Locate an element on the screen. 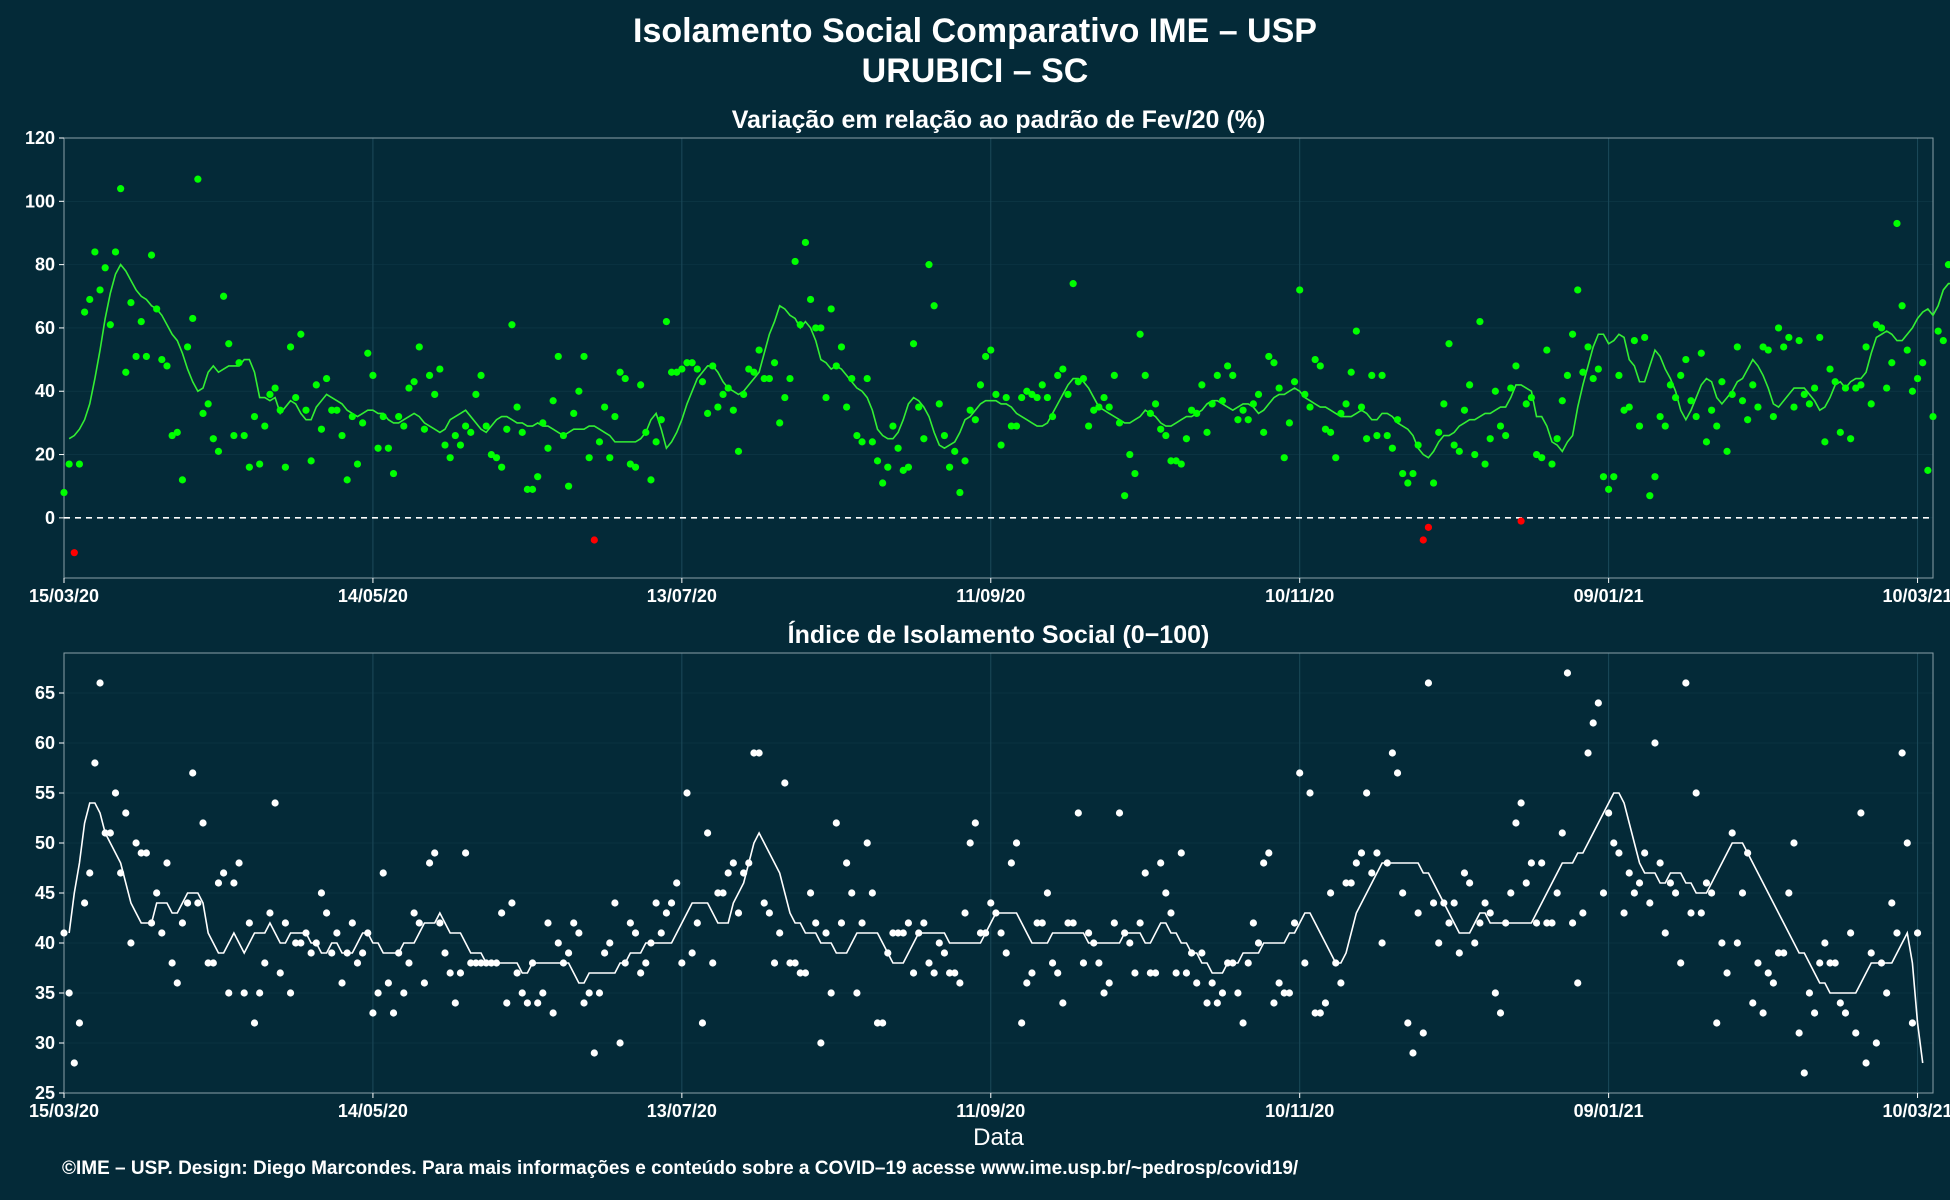 The width and height of the screenshot is (1950, 1200). x-tick-label: 10/11/20 is located at coordinates (1299, 596).